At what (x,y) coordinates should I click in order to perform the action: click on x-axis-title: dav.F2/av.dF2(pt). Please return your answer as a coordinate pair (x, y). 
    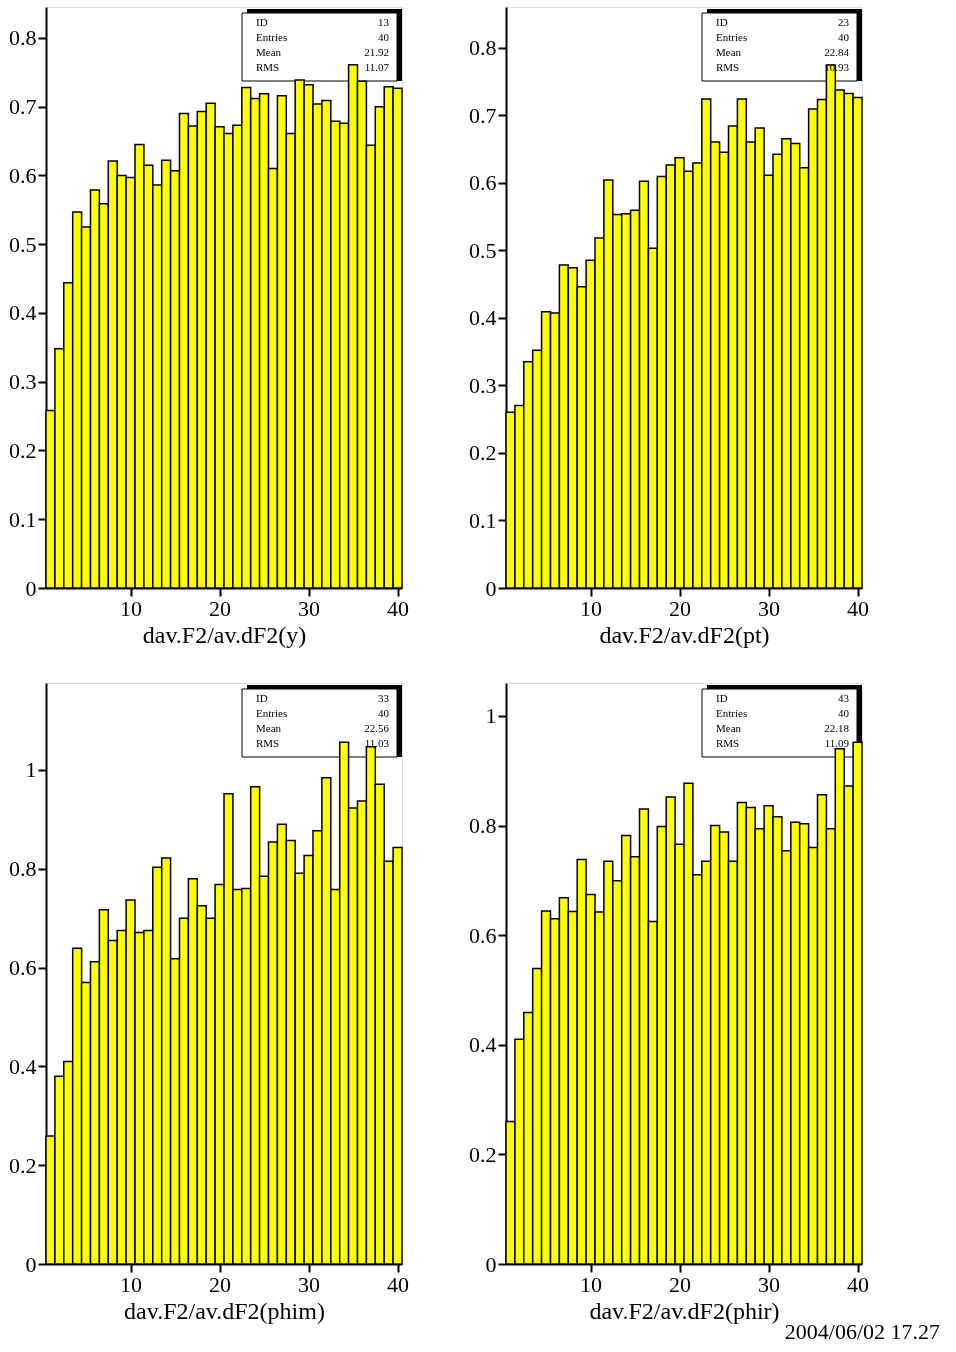
    Looking at the image, I should click on (684, 634).